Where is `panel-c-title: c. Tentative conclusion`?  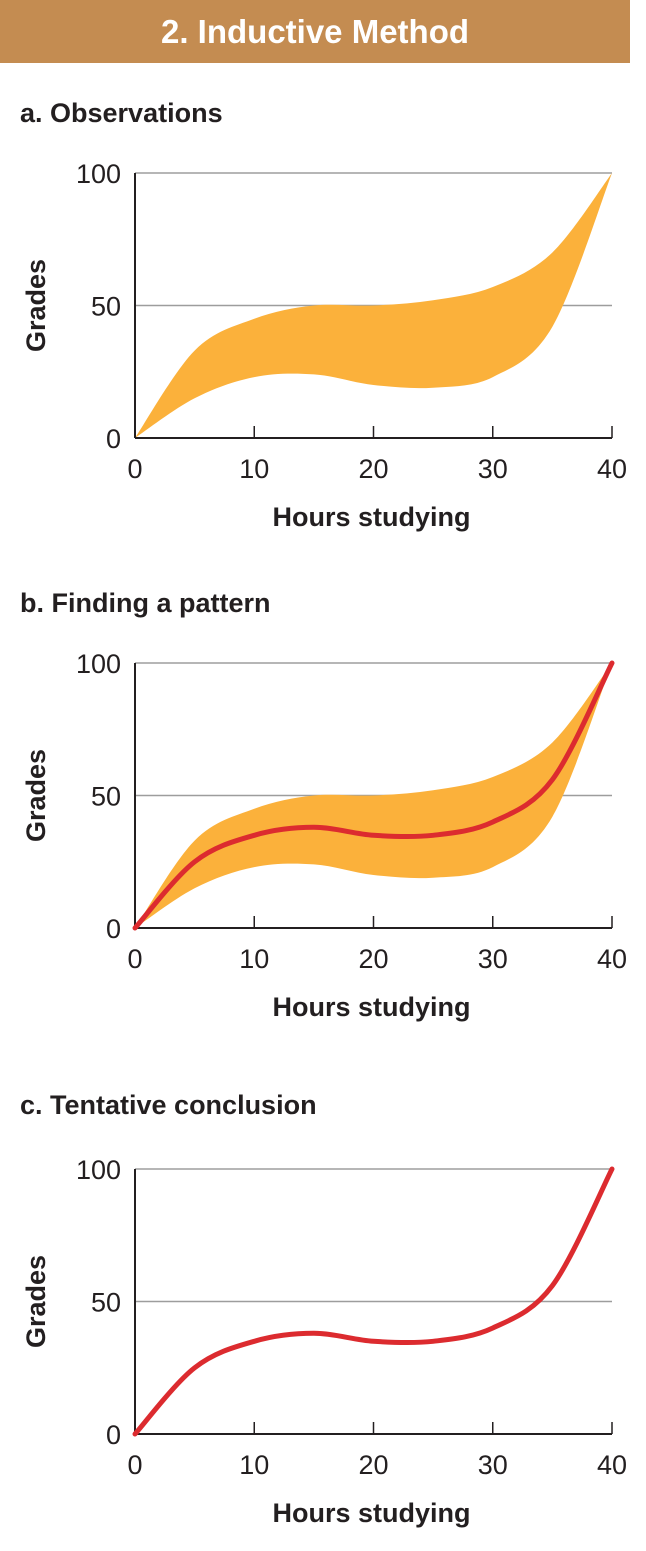 panel-c-title: c. Tentative conclusion is located at coordinates (168, 1105).